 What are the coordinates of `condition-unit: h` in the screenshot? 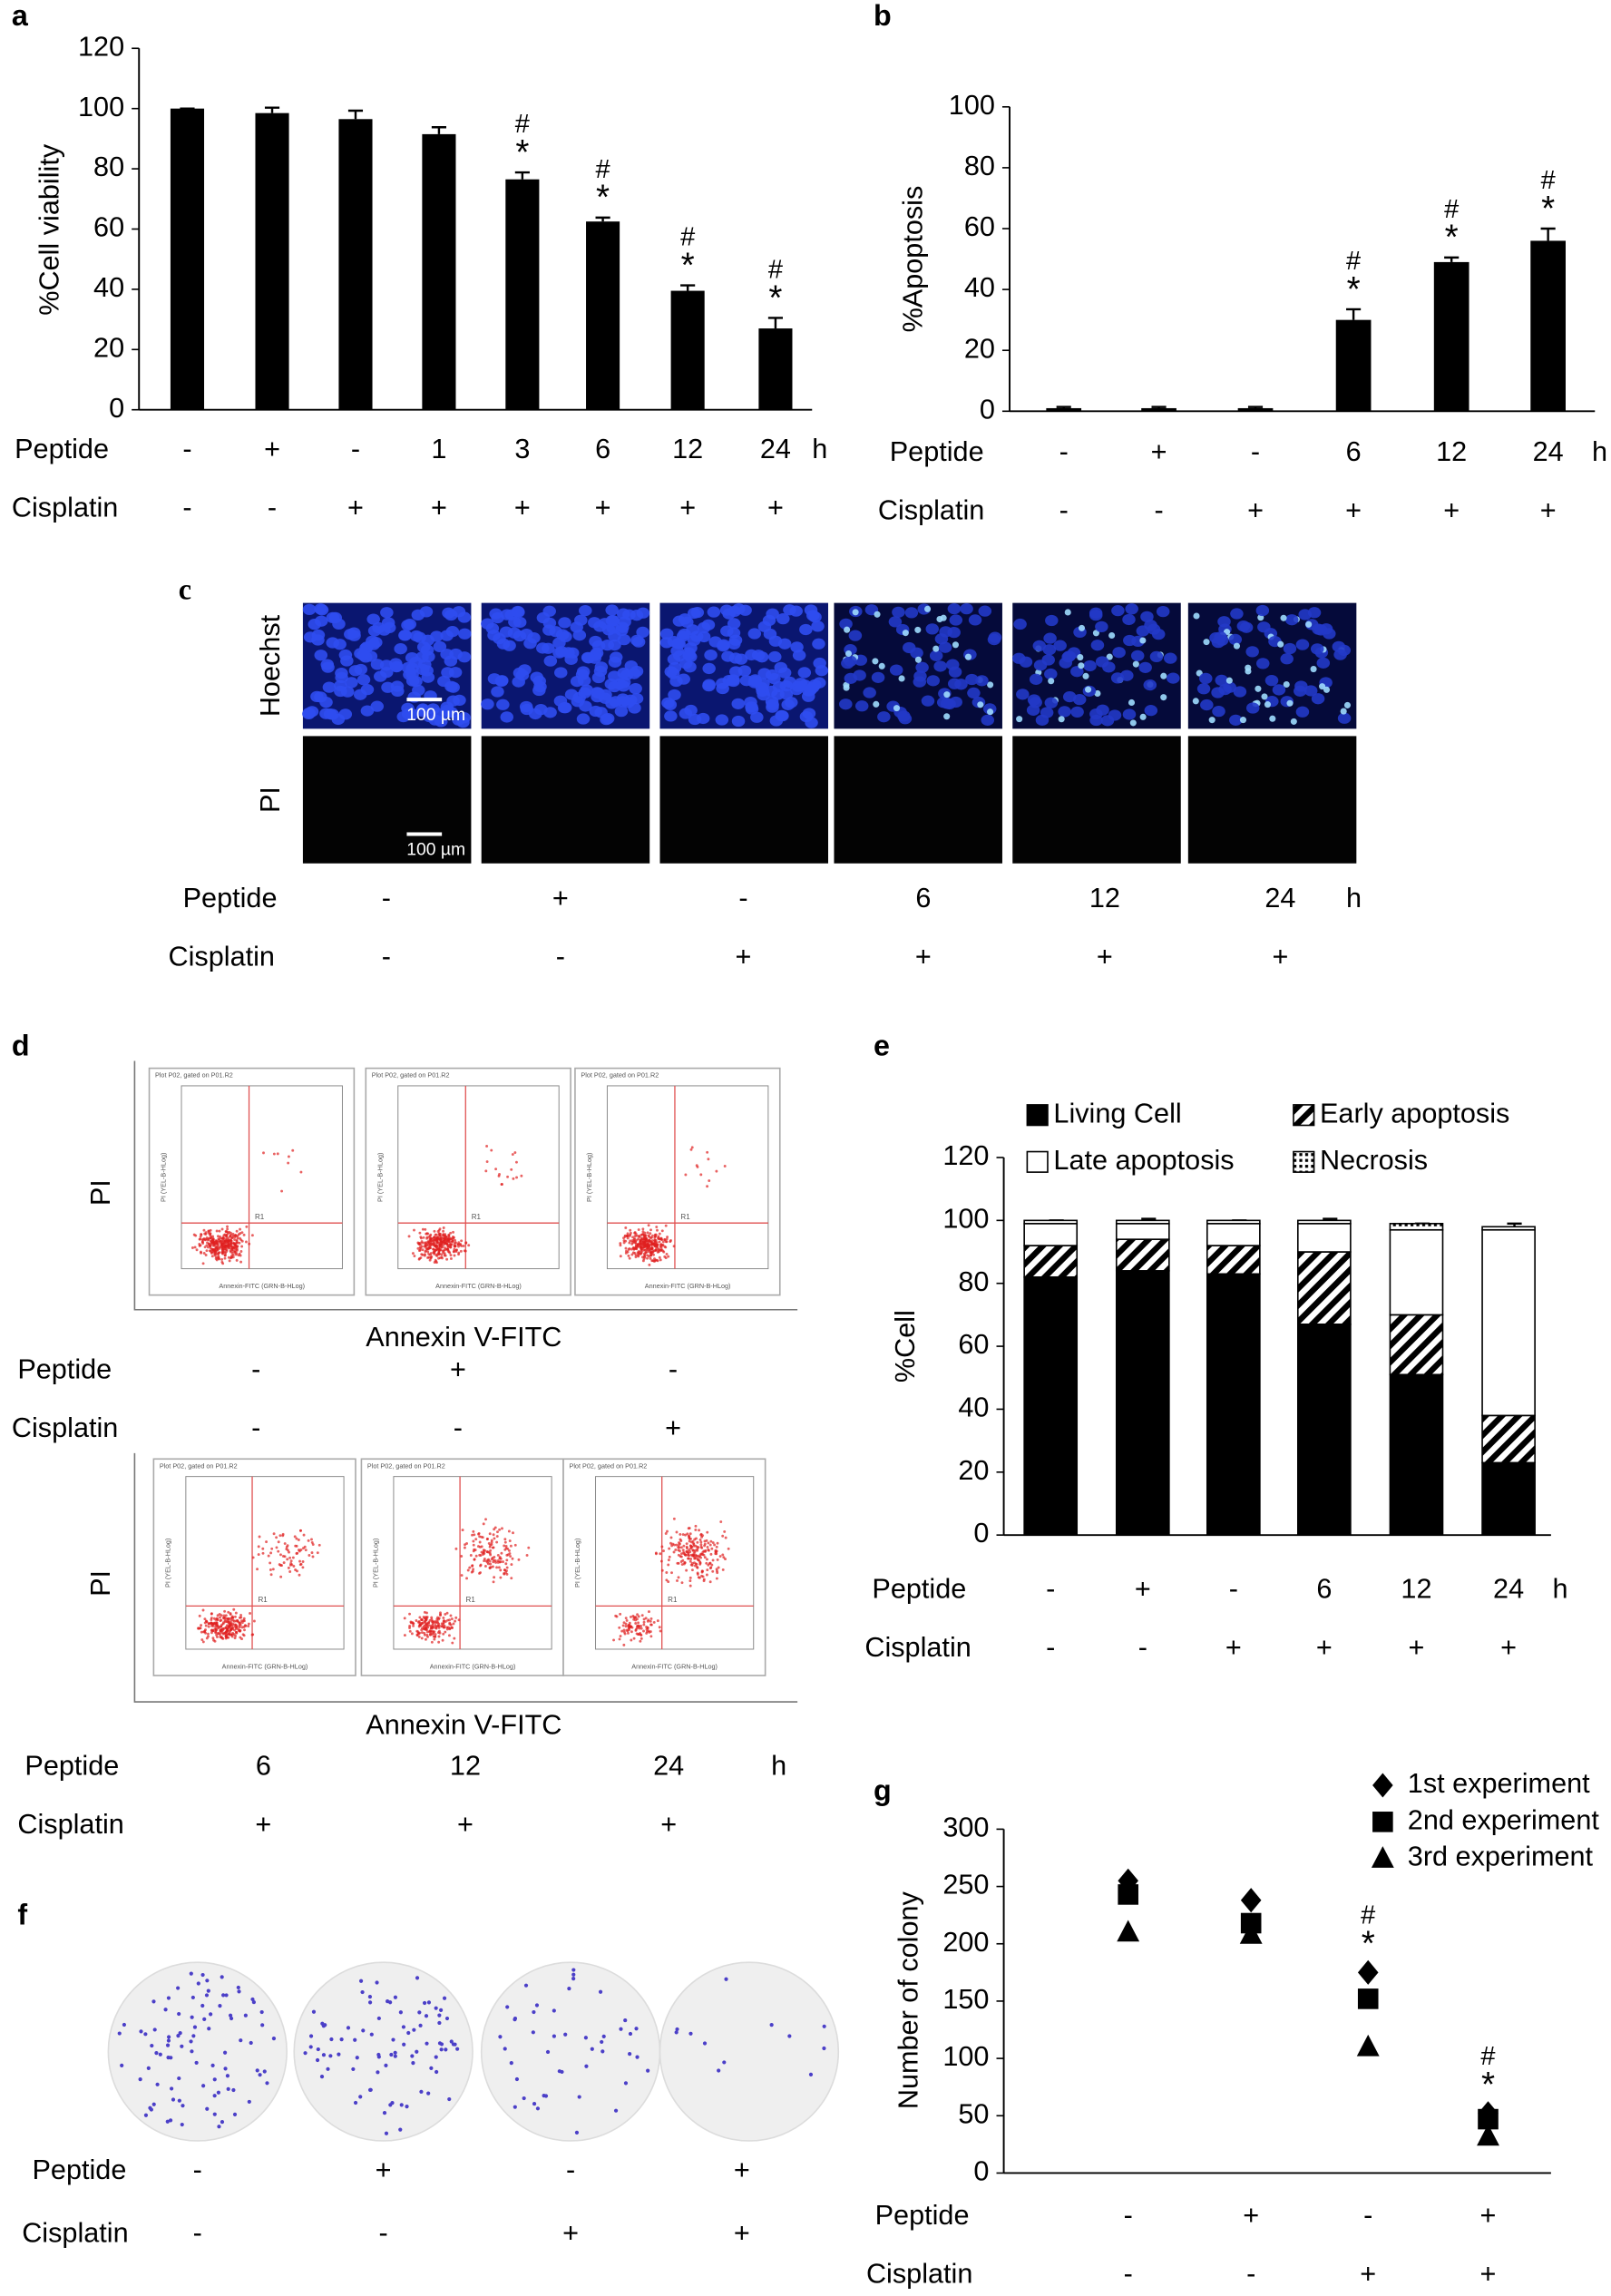 It's located at (778, 1767).